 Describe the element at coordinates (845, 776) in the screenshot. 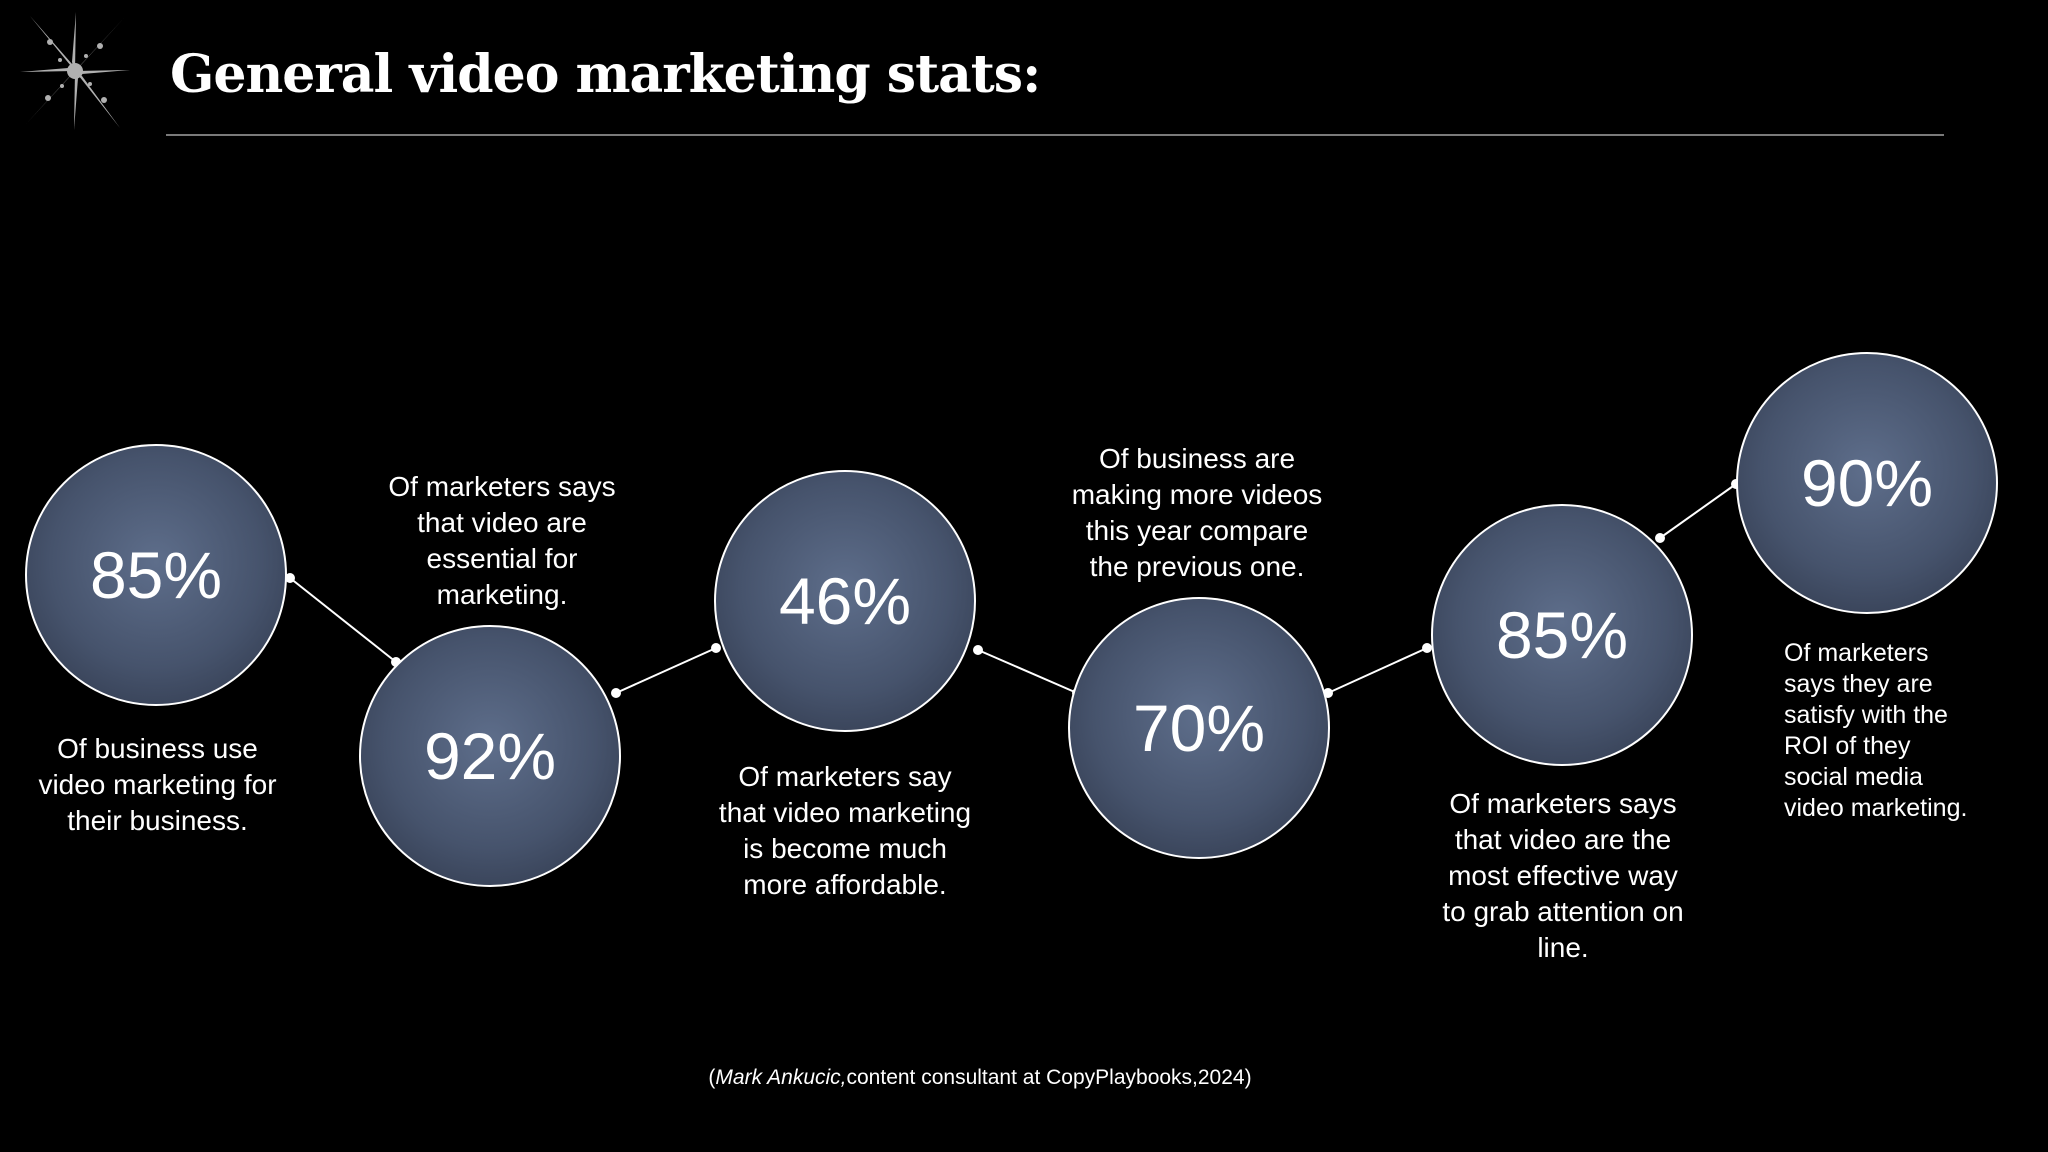

I see `description-line: Of marketers say` at that location.